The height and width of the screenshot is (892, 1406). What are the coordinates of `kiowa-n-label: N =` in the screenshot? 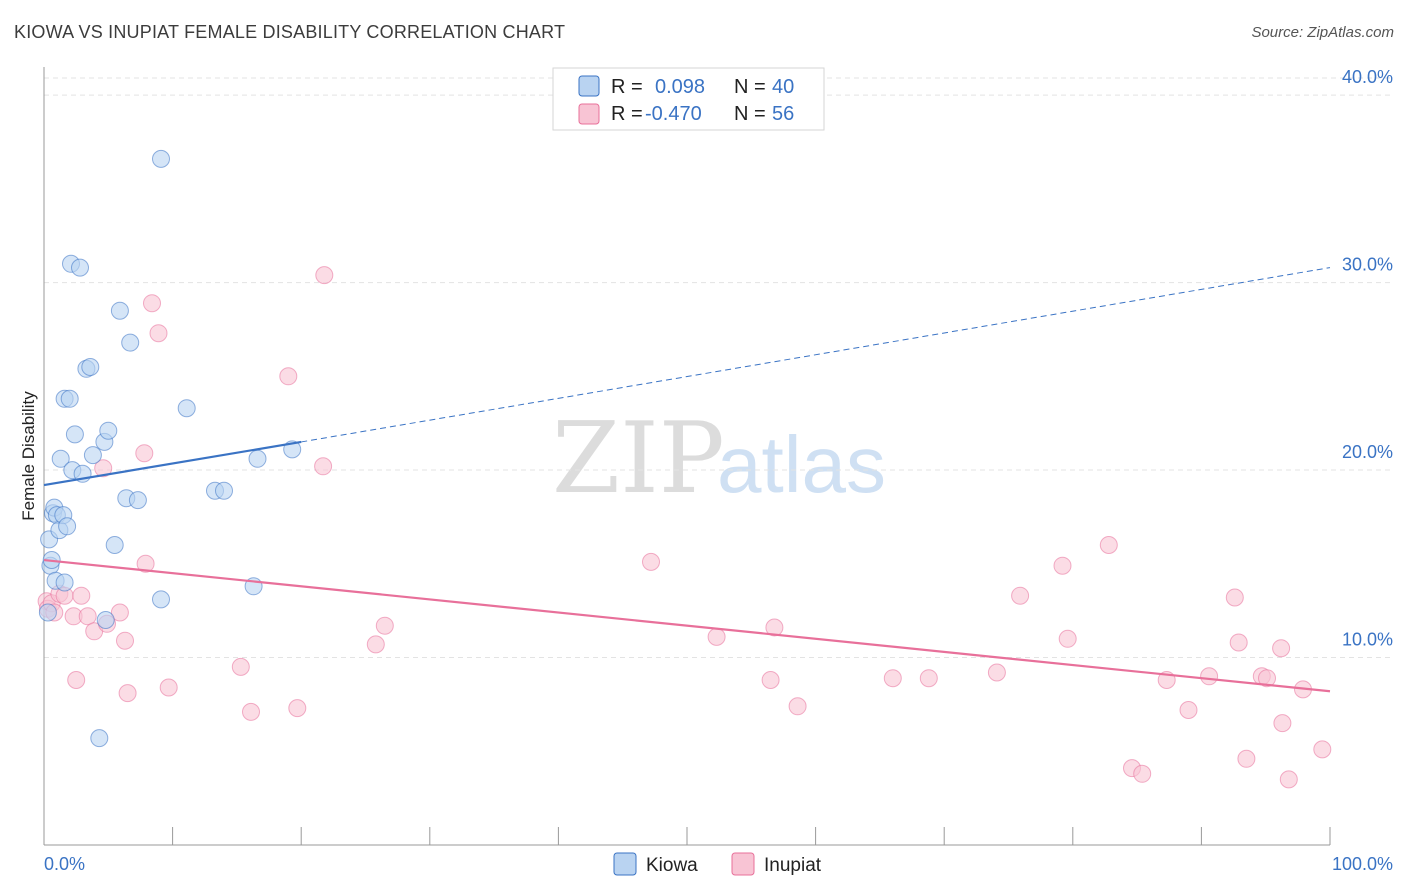 It's located at (750, 87).